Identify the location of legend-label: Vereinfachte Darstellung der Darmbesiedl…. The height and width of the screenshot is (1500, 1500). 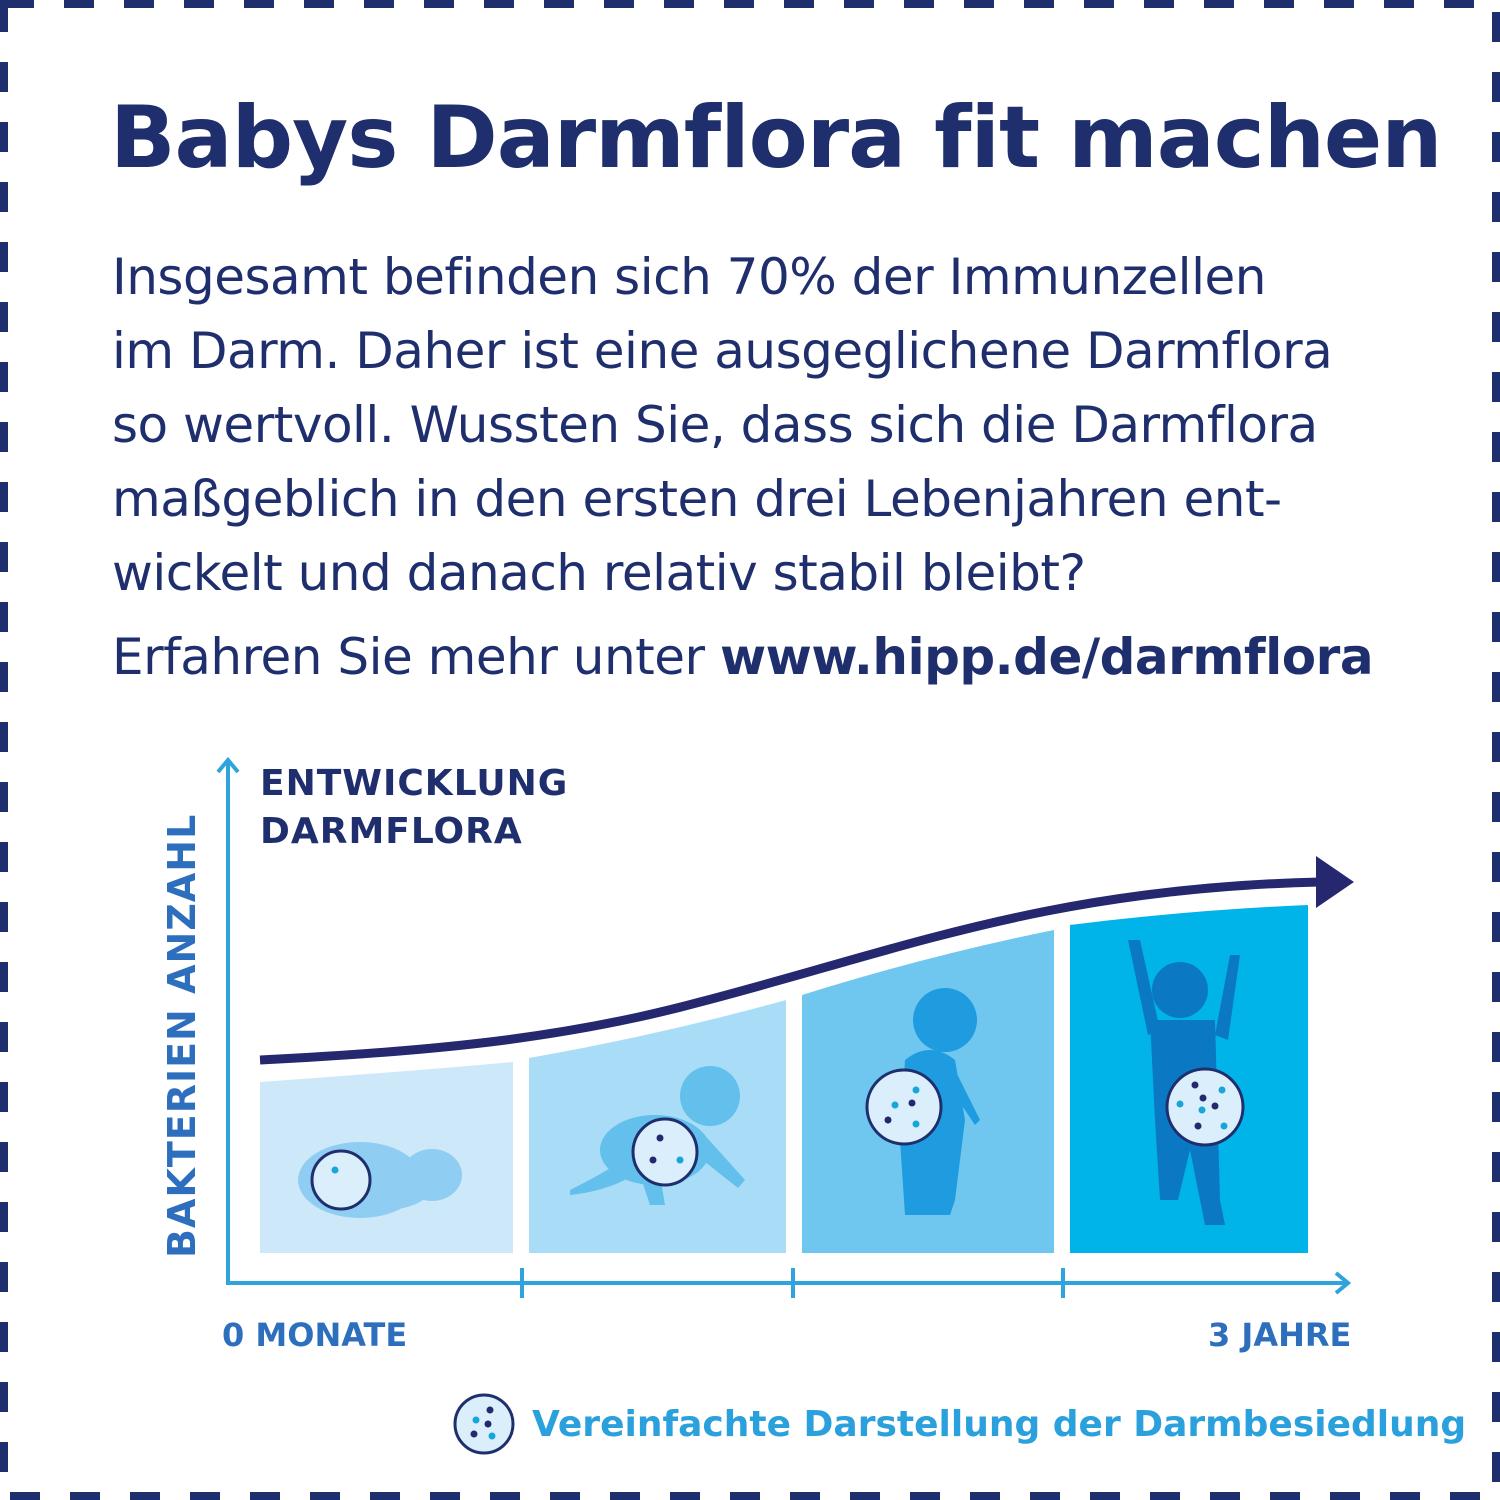
(999, 1424).